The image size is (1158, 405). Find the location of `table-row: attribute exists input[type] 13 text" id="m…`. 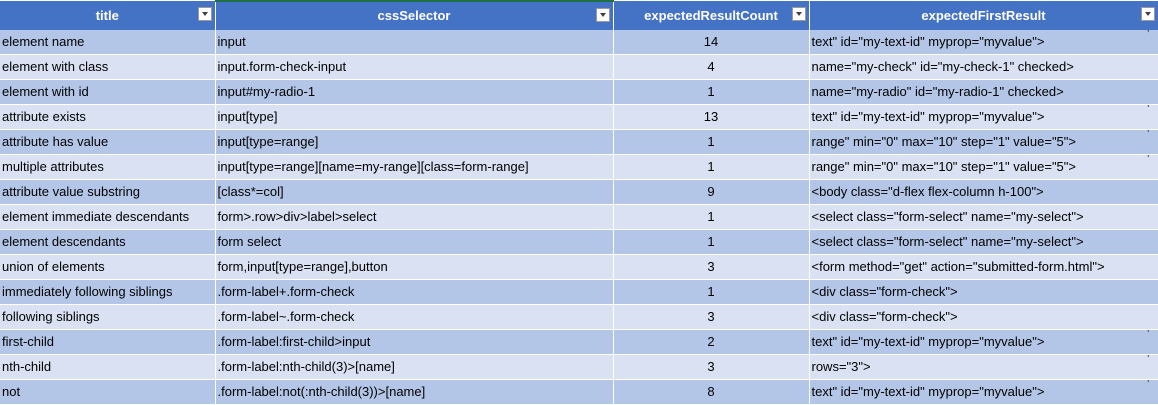

table-row: attribute exists input[type] 13 text" id="m… is located at coordinates (579, 117).